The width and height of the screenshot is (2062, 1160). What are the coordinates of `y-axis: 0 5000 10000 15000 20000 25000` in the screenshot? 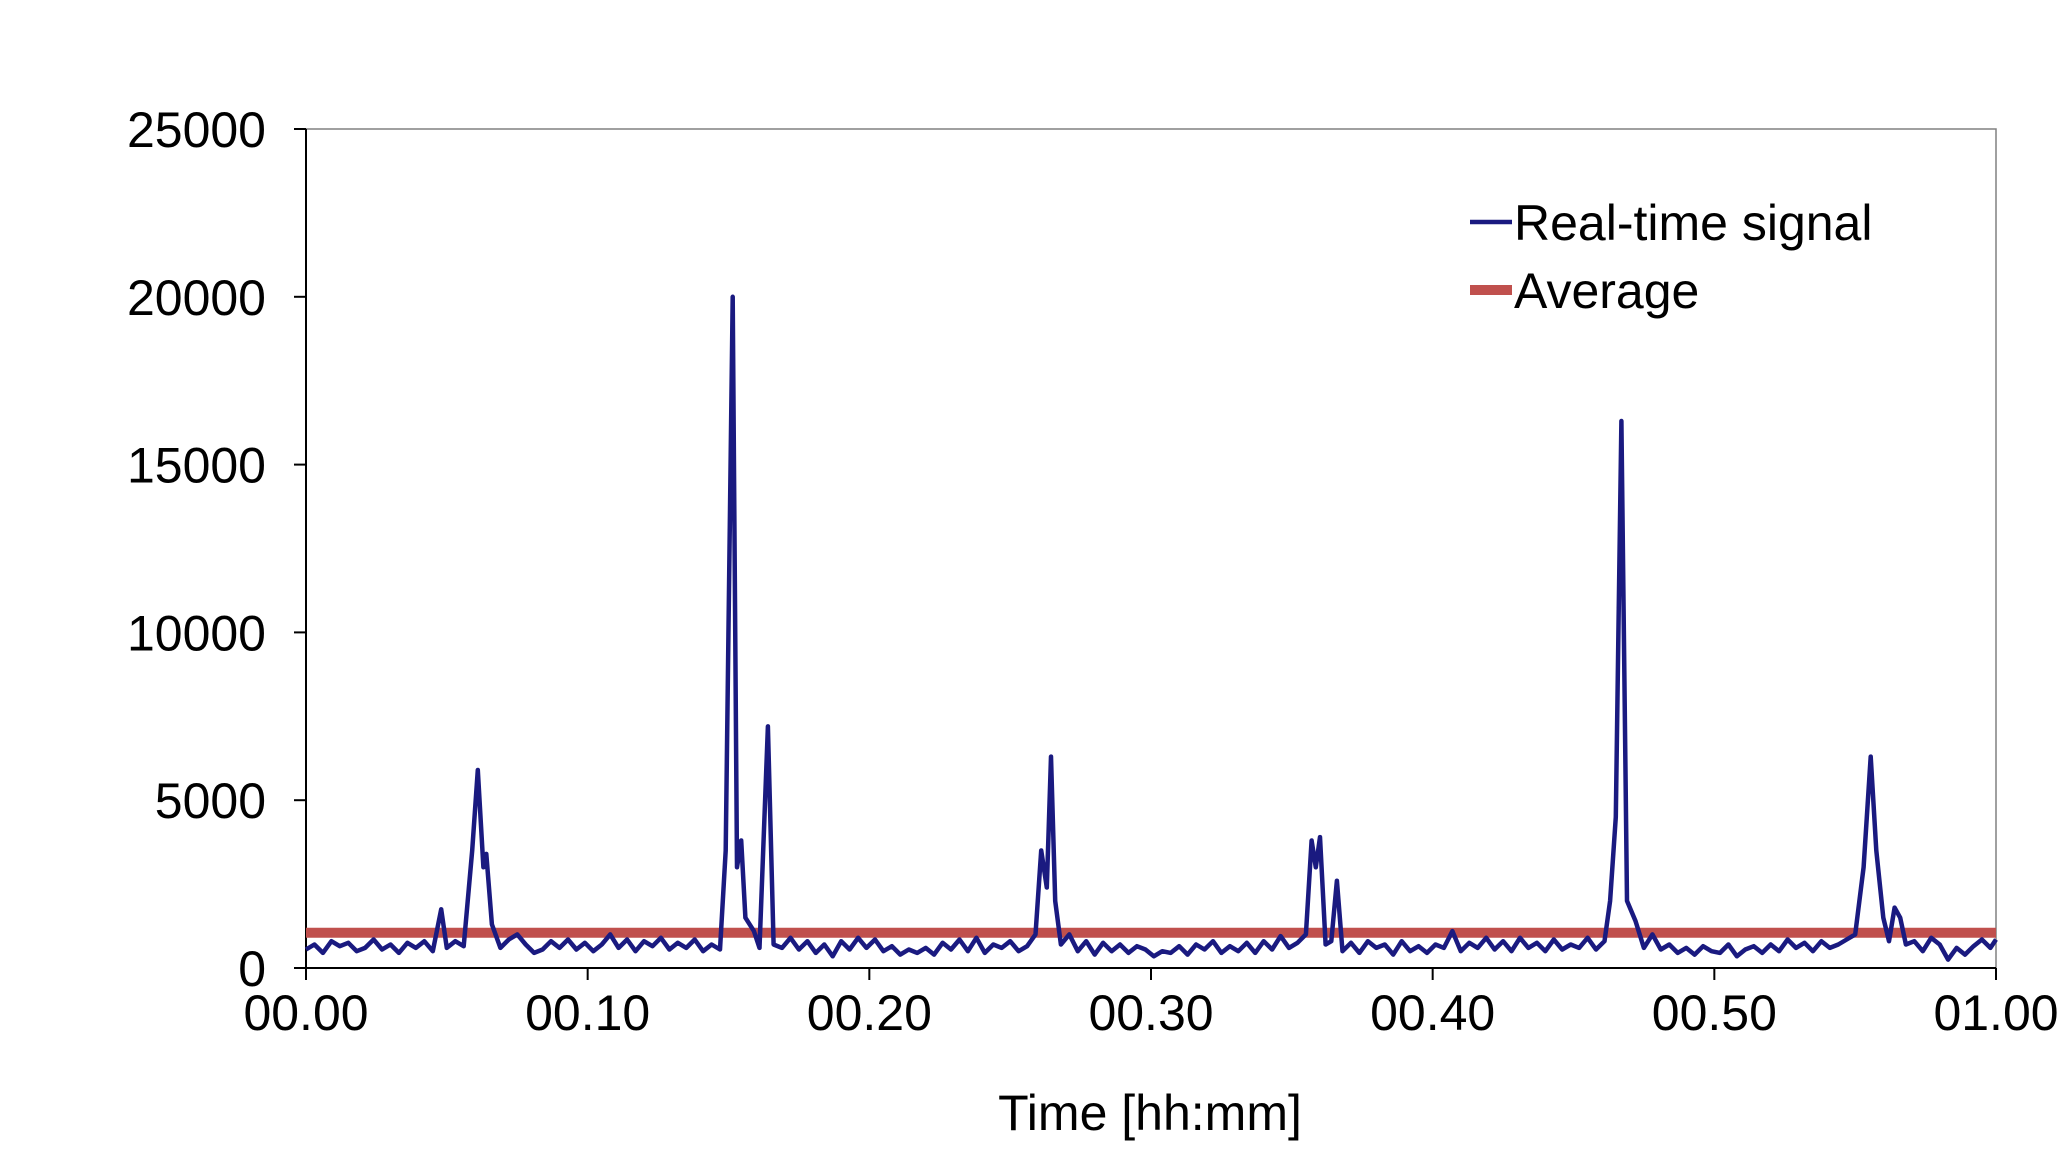 It's located at (217, 549).